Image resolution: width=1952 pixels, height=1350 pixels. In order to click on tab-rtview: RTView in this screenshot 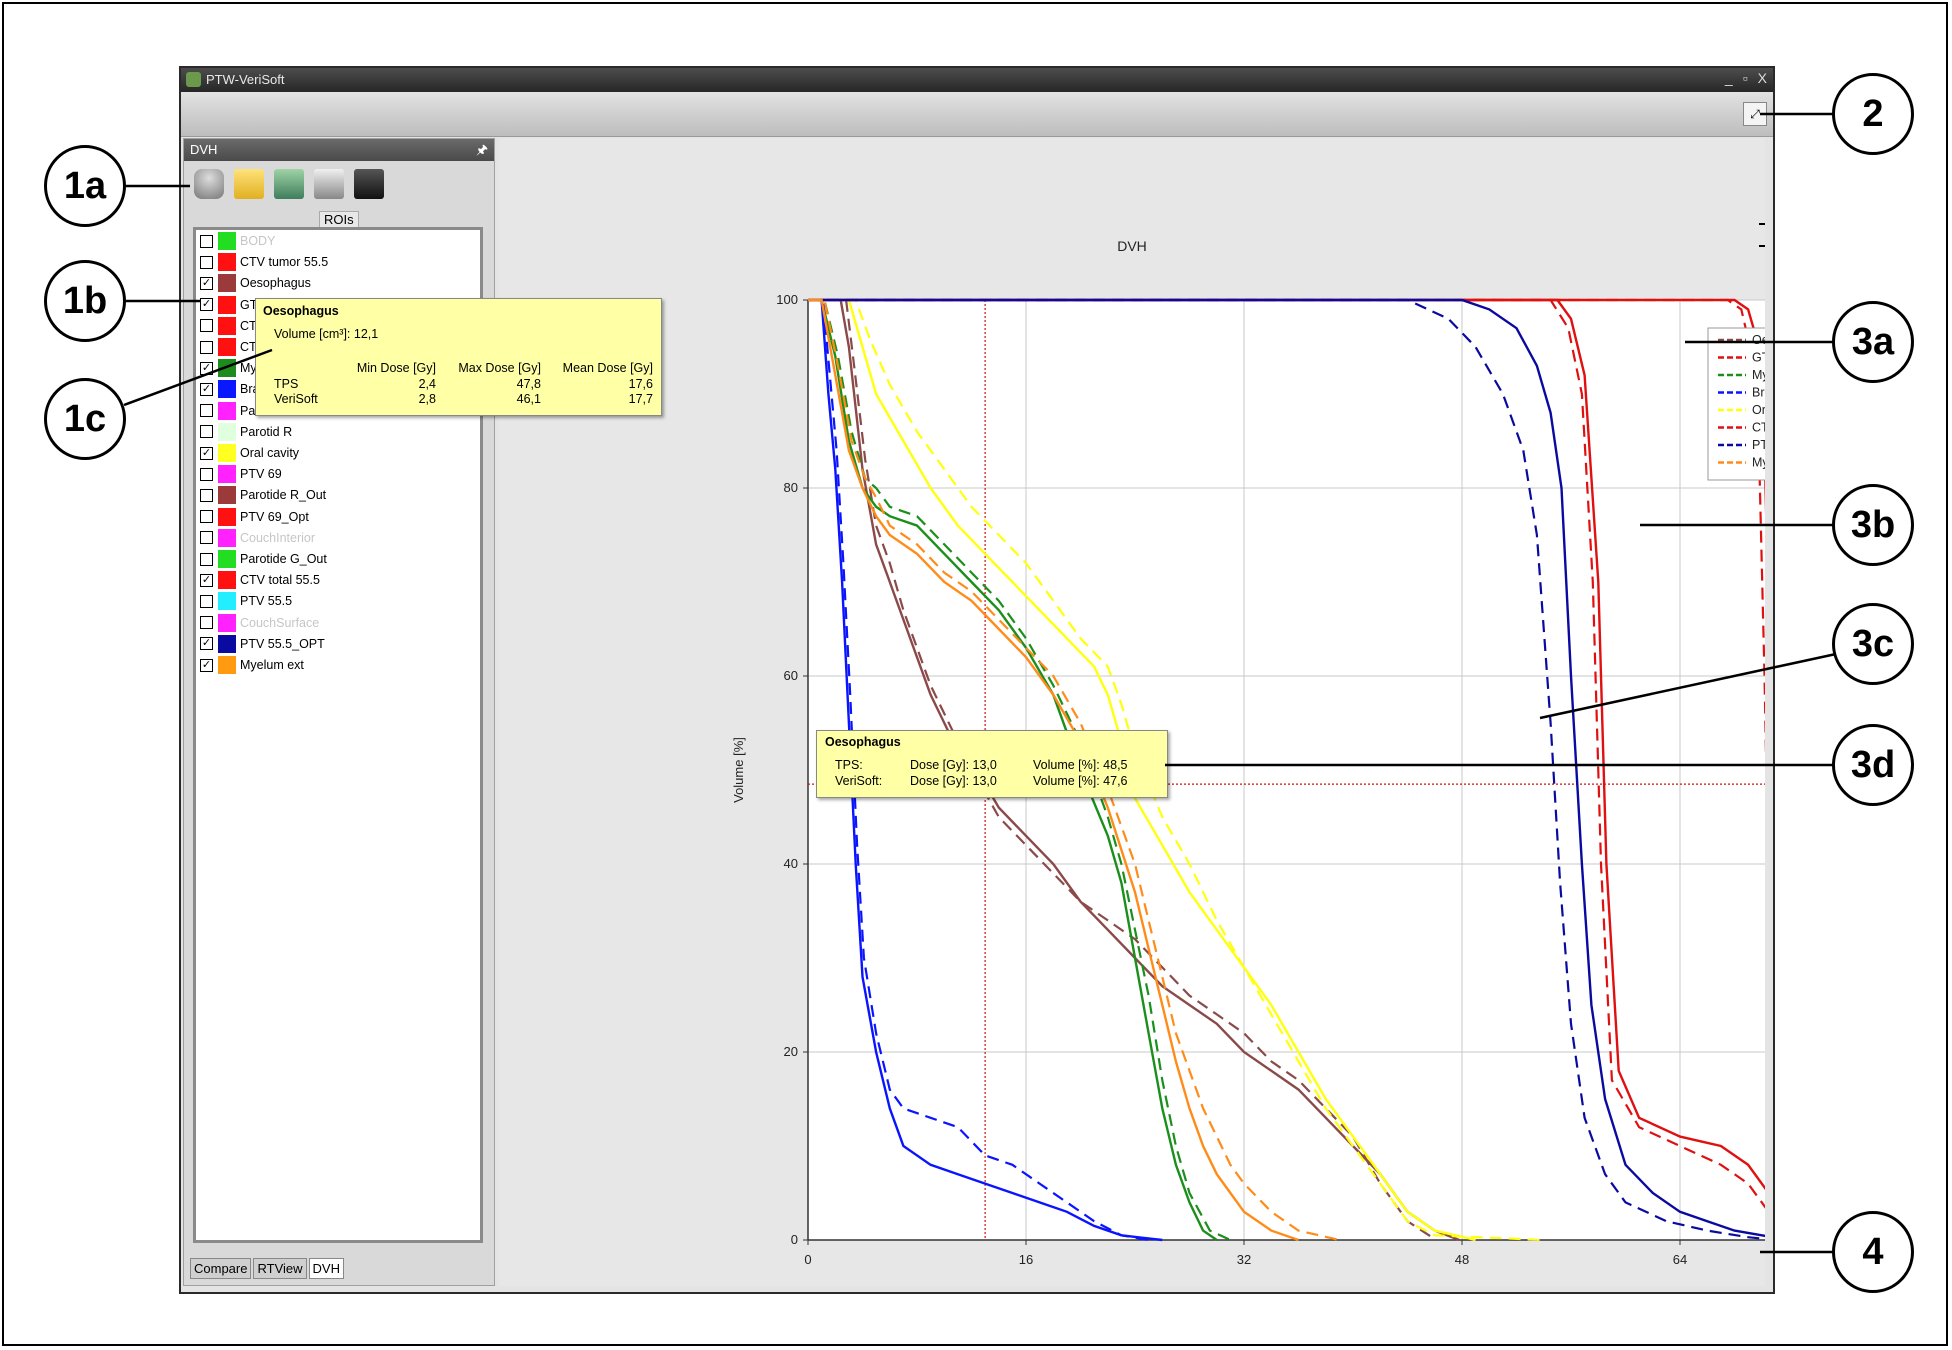, I will do `click(280, 1268)`.